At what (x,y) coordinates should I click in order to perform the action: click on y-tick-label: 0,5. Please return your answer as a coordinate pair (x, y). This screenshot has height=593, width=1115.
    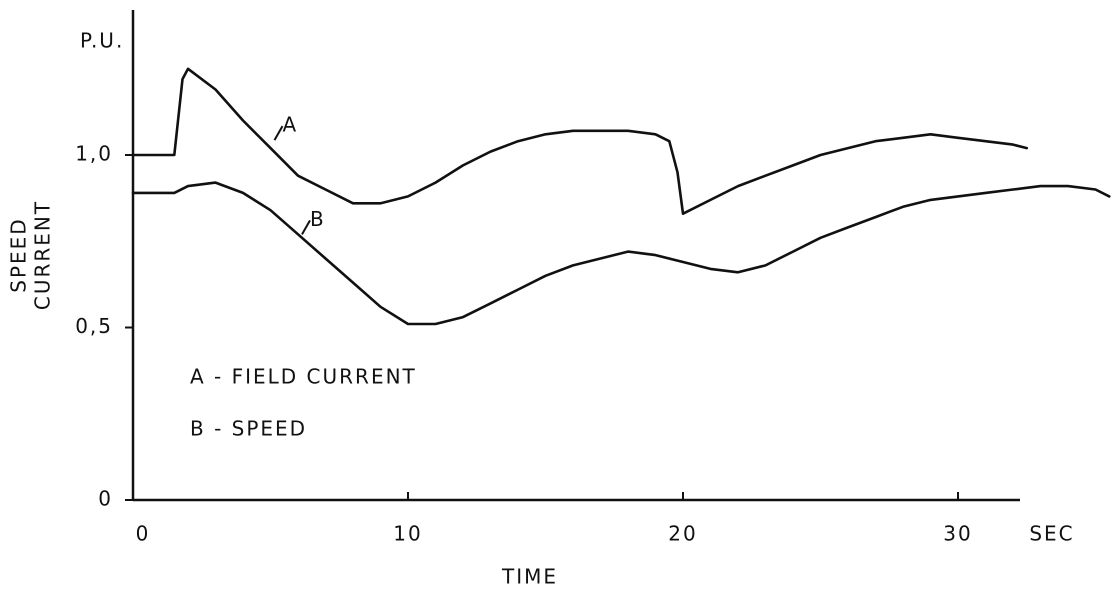
    Looking at the image, I should click on (94, 326).